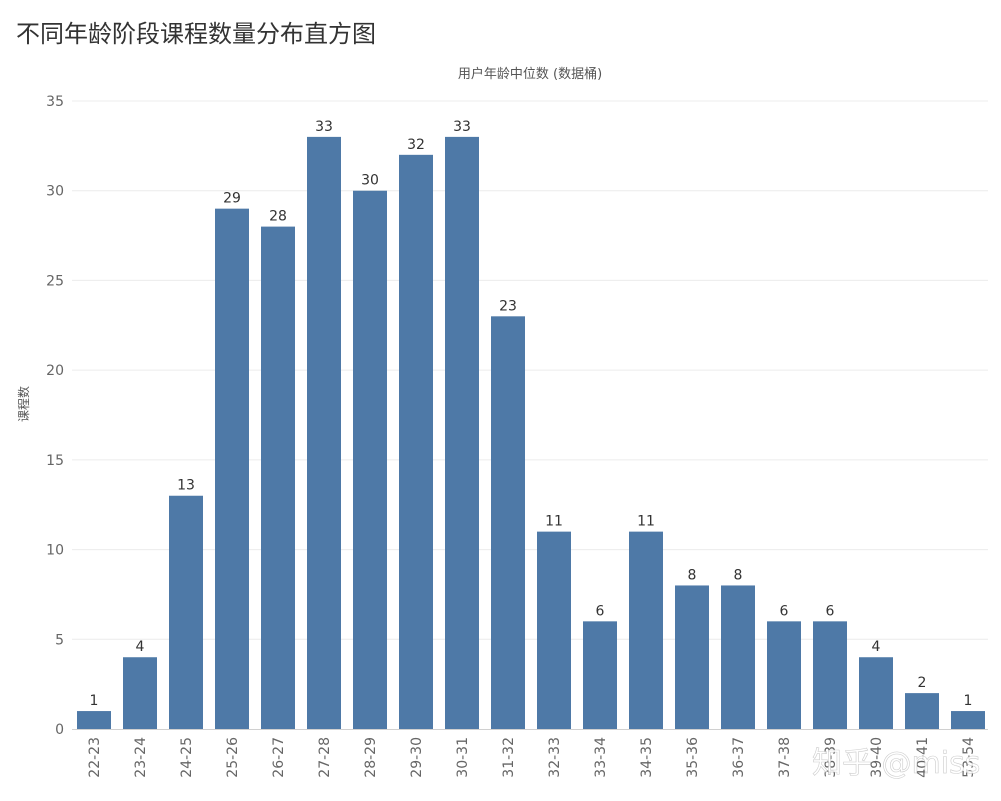 Image resolution: width=1001 pixels, height=801 pixels. What do you see at coordinates (530, 74) in the screenshot?
I see `x-axis-label: 用户年龄中位数 (数据桶)` at bounding box center [530, 74].